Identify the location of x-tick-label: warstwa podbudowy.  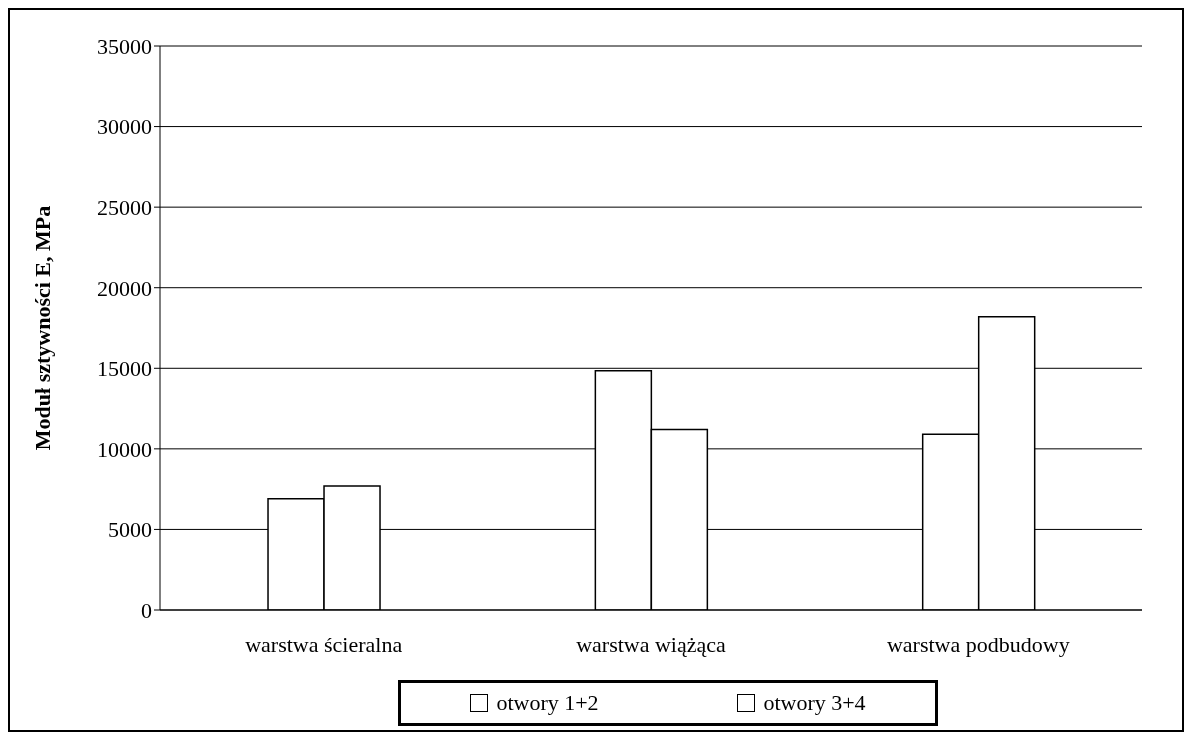
(978, 644).